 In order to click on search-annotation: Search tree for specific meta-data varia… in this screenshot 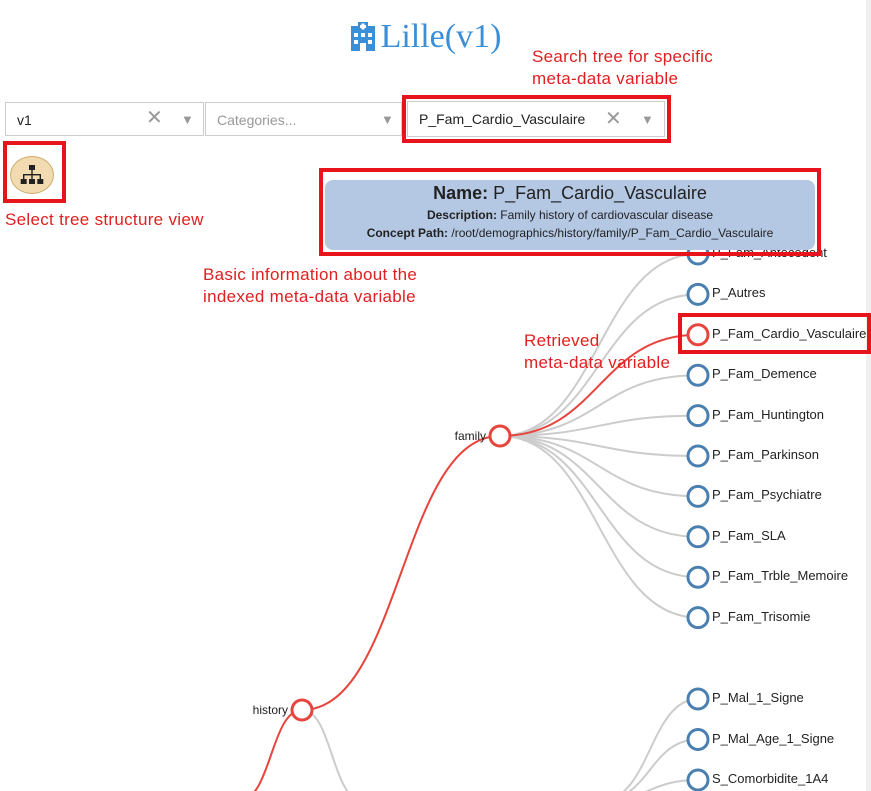, I will do `click(622, 68)`.